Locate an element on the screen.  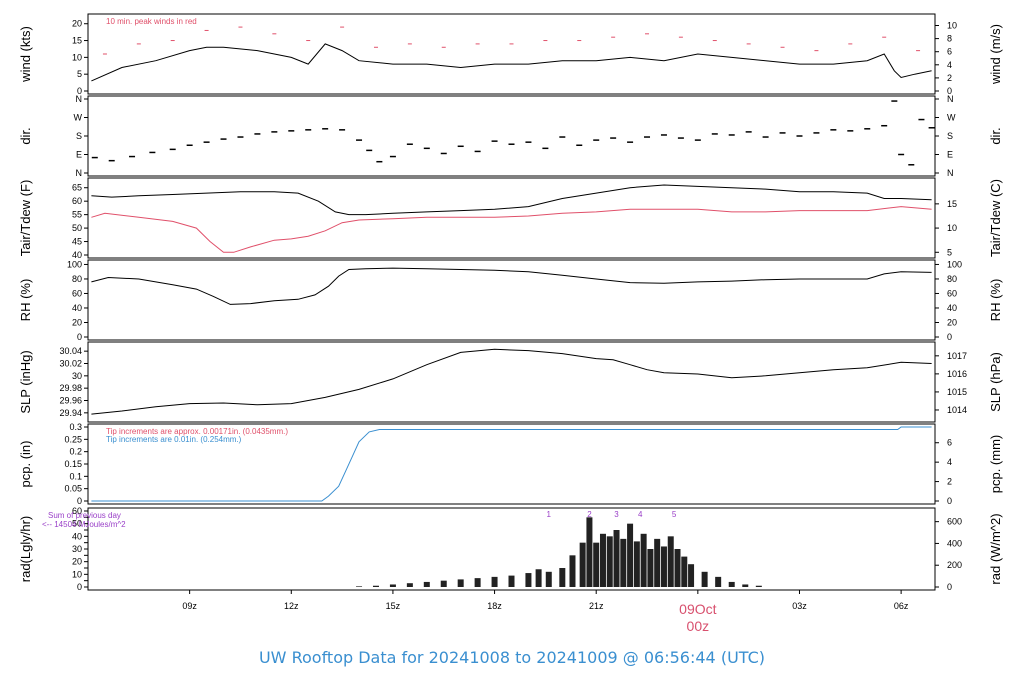
x-tick-label: 09z is located at coordinates (189, 606).